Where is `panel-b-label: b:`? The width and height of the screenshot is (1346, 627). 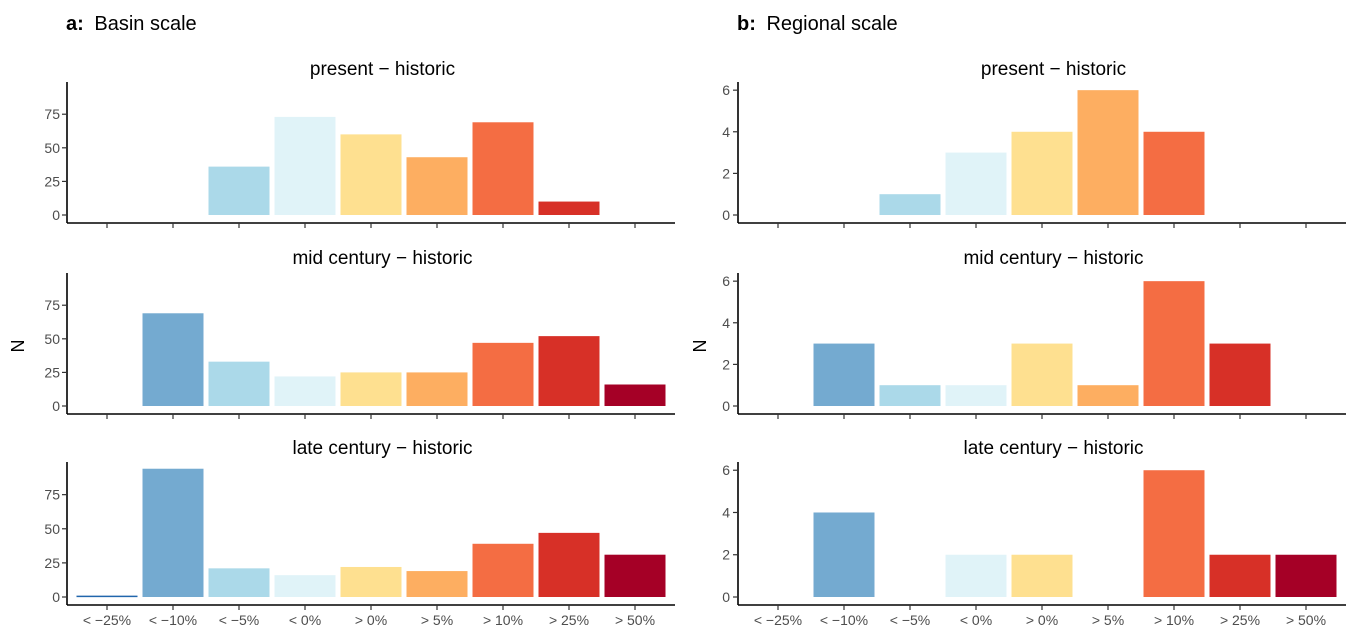
panel-b-label: b: is located at coordinates (746, 24).